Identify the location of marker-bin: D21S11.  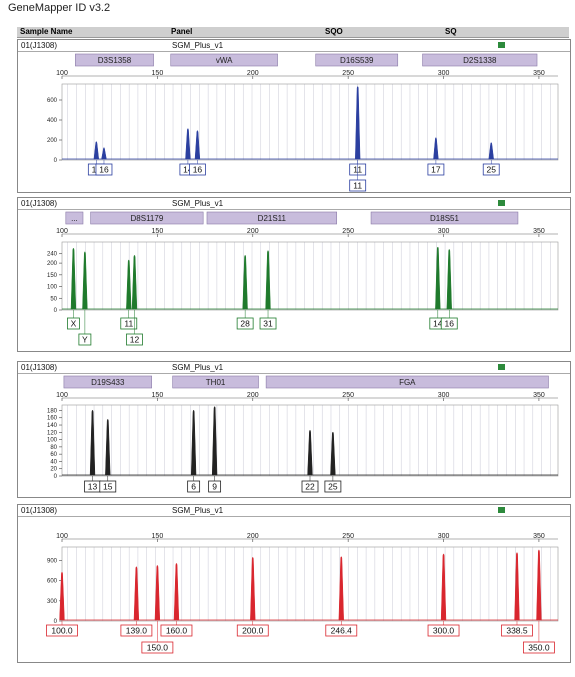
(272, 218).